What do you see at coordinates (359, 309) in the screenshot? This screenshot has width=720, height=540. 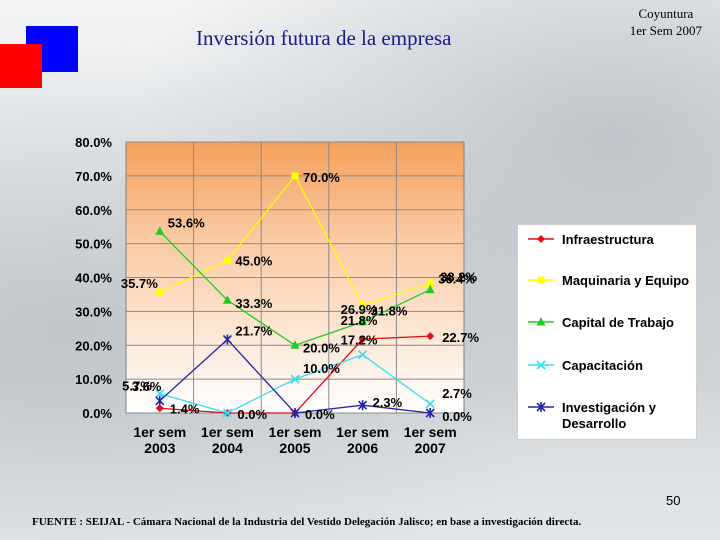 I see `data-label: 26.9%` at bounding box center [359, 309].